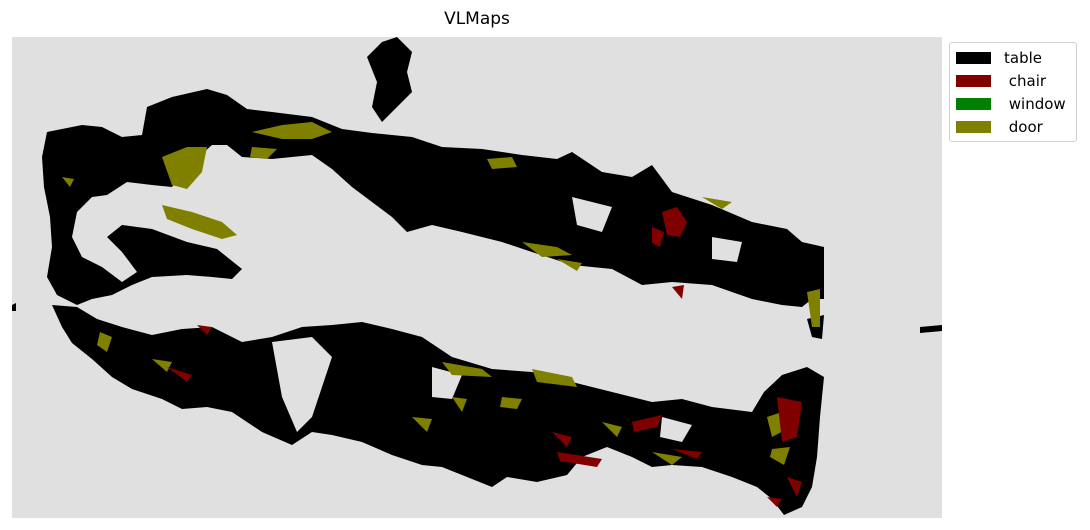 The height and width of the screenshot is (530, 1090). What do you see at coordinates (1023, 58) in the screenshot?
I see `legend-label-table: table` at bounding box center [1023, 58].